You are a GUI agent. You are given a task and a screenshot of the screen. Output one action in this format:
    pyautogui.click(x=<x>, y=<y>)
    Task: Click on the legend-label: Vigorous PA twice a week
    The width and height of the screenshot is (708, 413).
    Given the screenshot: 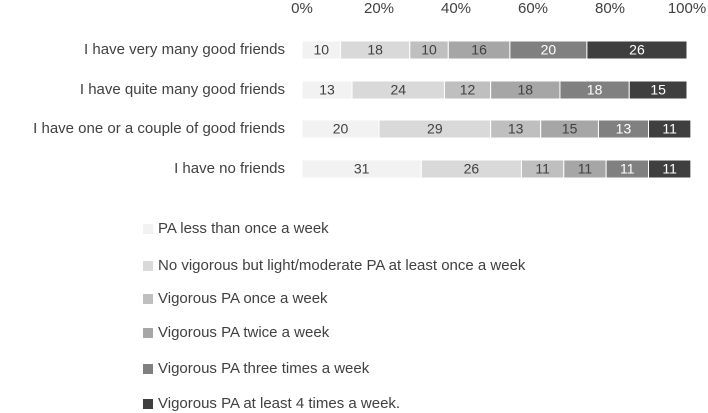 What is the action you would take?
    pyautogui.click(x=244, y=332)
    